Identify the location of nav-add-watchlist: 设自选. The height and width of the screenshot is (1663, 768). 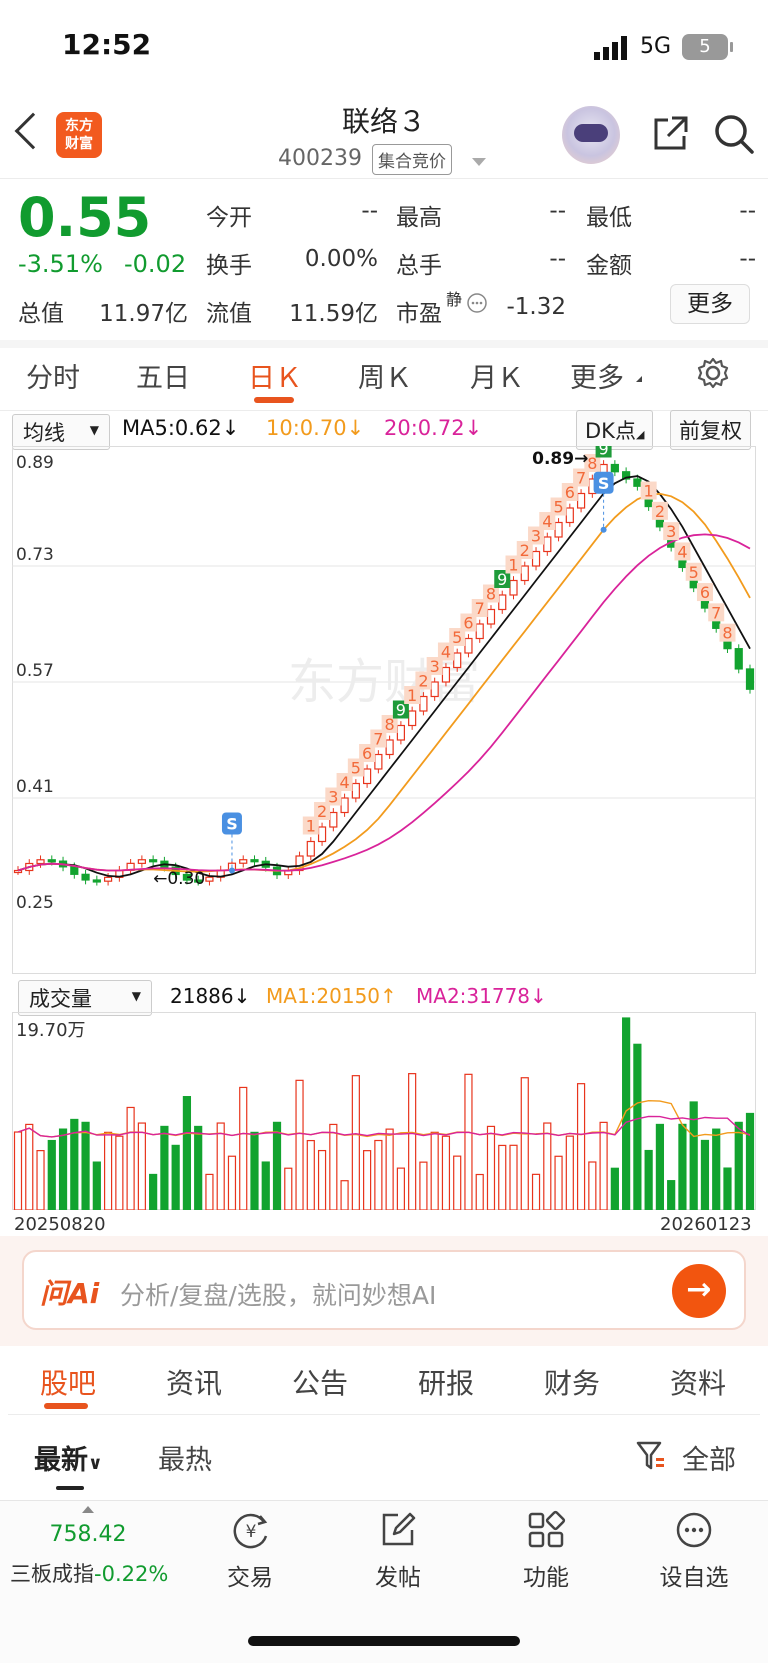
(694, 1578).